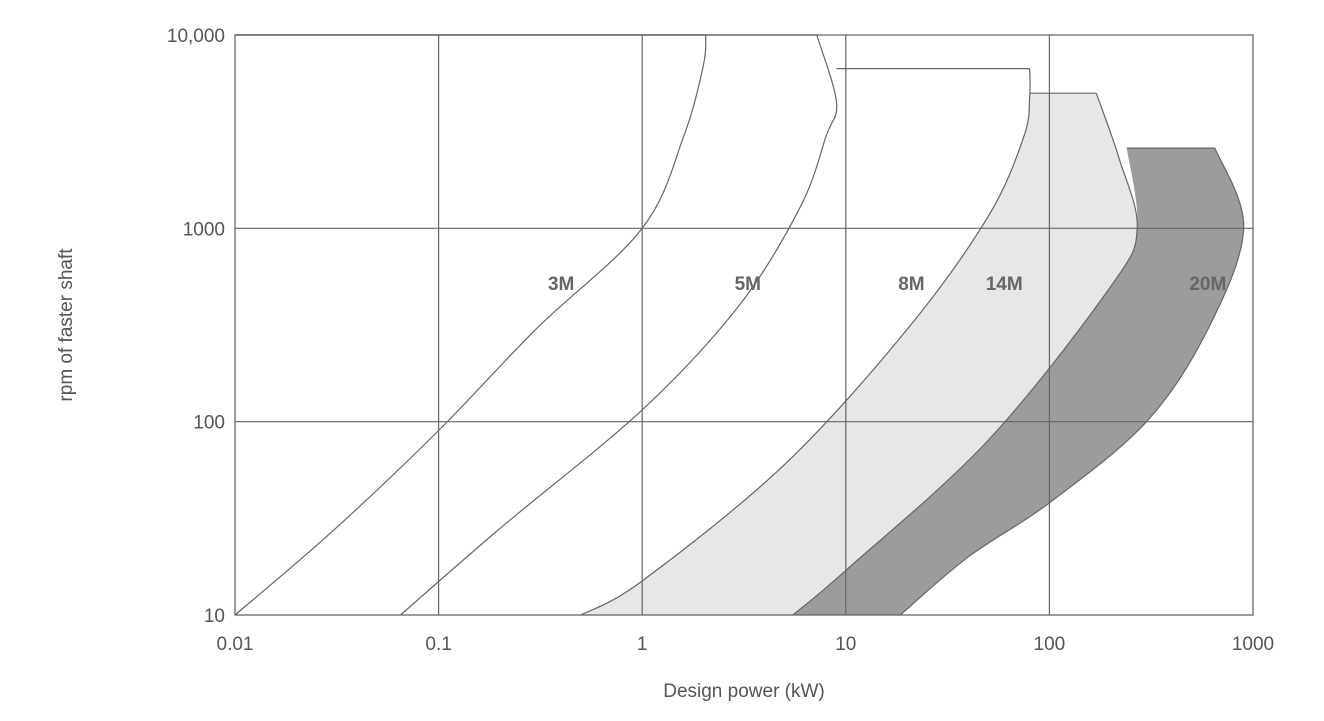  What do you see at coordinates (196, 326) in the screenshot?
I see `y-tick-labels: 10 100 1000 10,000` at bounding box center [196, 326].